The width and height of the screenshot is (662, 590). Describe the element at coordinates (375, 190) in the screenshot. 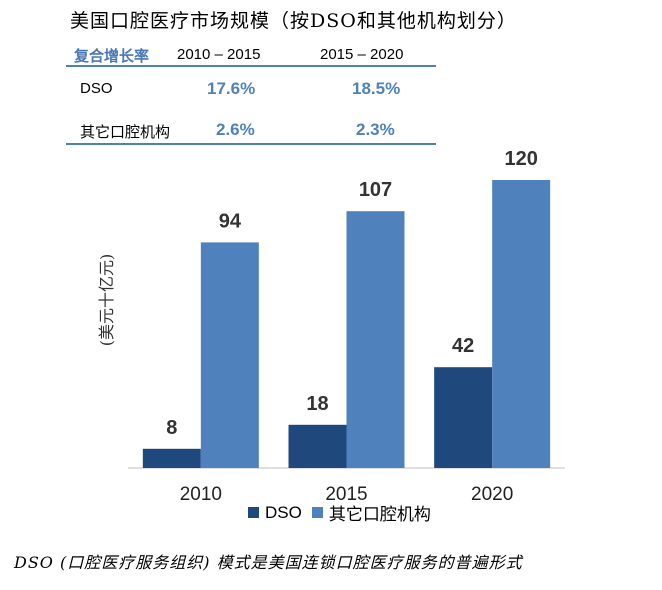

I see `data-label-other-2015: 107` at that location.